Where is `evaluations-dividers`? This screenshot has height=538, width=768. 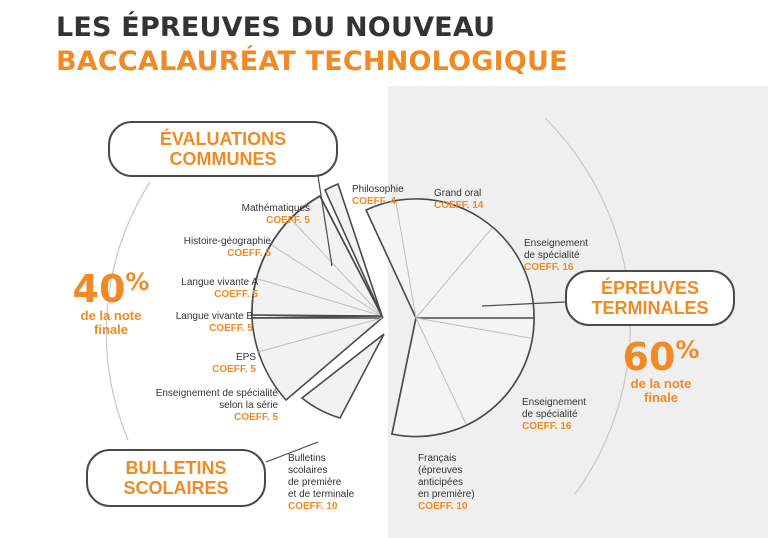
evaluations-dividers is located at coordinates (318, 267).